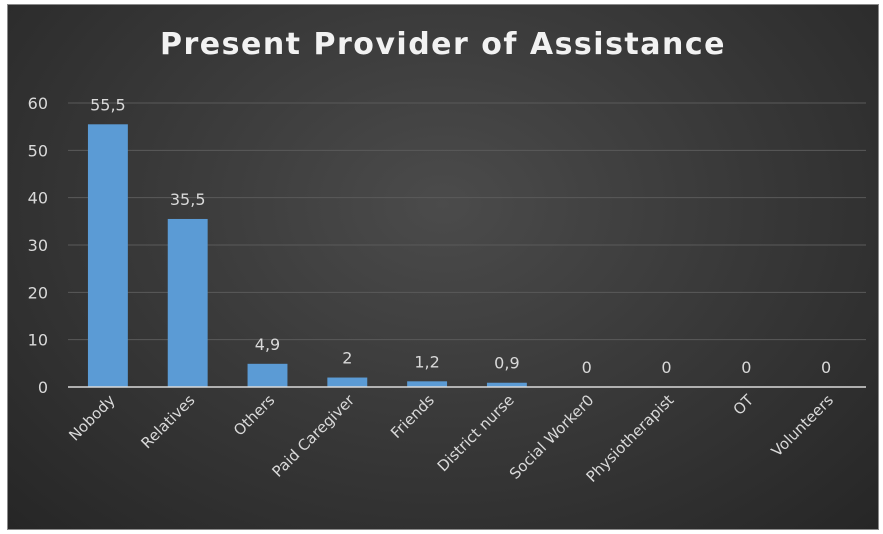 The height and width of the screenshot is (534, 883). What do you see at coordinates (38, 245) in the screenshot?
I see `y-tick-label: 30` at bounding box center [38, 245].